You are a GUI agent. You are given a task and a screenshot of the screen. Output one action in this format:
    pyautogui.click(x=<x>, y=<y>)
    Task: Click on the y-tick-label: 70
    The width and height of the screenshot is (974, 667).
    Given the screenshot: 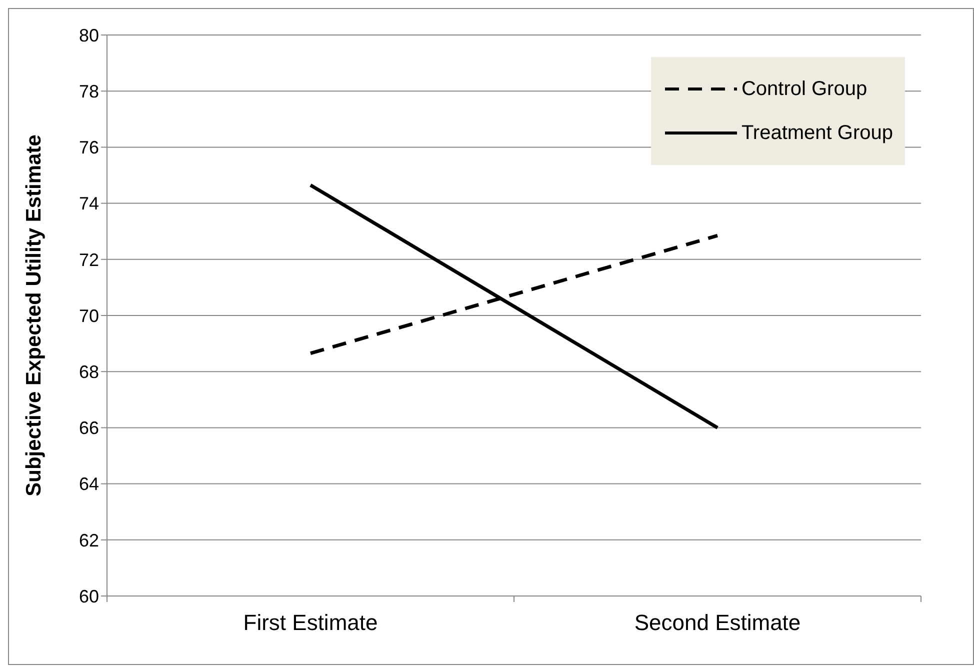 What is the action you would take?
    pyautogui.click(x=88, y=316)
    